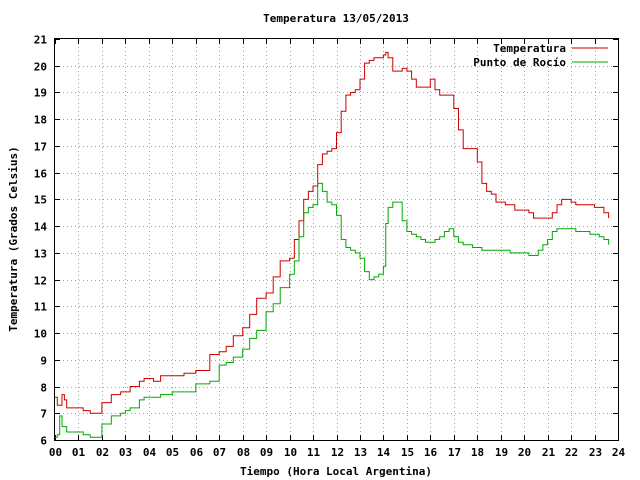 Image resolution: width=640 pixels, height=480 pixels. What do you see at coordinates (55, 452) in the screenshot?
I see `x-tick-label: 00` at bounding box center [55, 452].